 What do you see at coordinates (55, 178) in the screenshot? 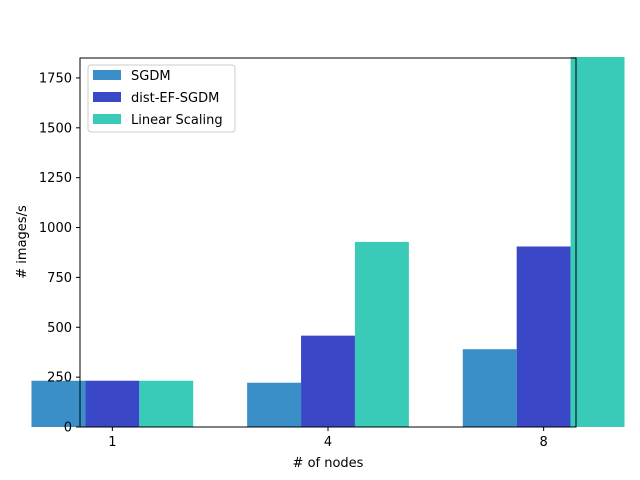
I see `y-tick-label: 1250` at bounding box center [55, 178].